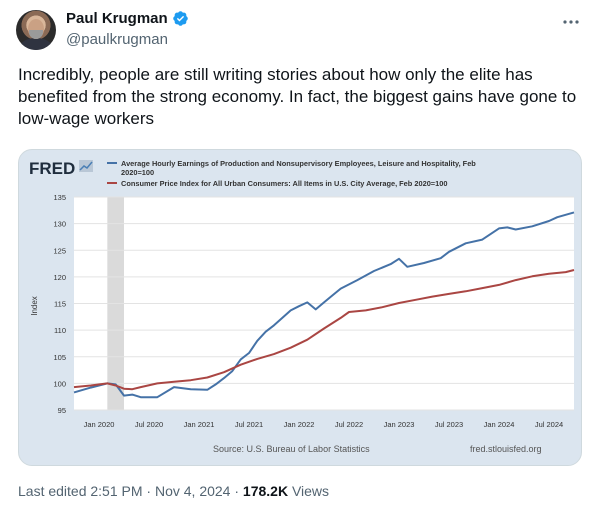  Describe the element at coordinates (249, 424) in the screenshot. I see `x-tick-label: Jul 2021` at that location.